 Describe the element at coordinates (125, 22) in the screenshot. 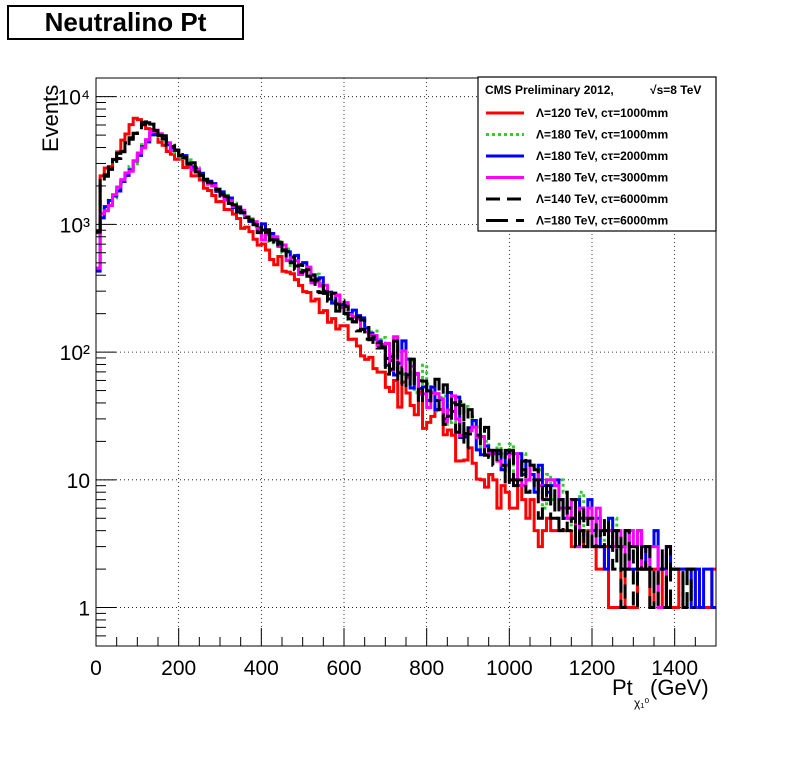

I see `chart-title: Neutralino Pt` at that location.